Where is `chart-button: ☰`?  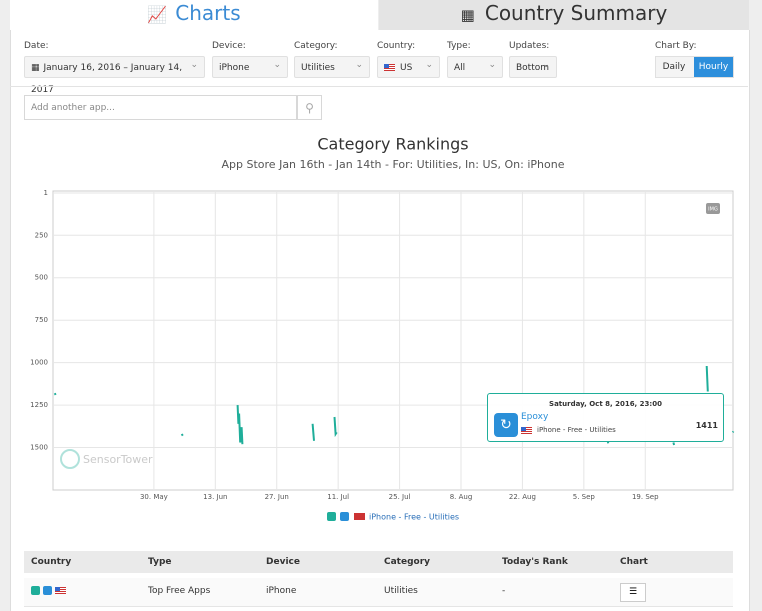 chart-button: ☰ is located at coordinates (633, 592).